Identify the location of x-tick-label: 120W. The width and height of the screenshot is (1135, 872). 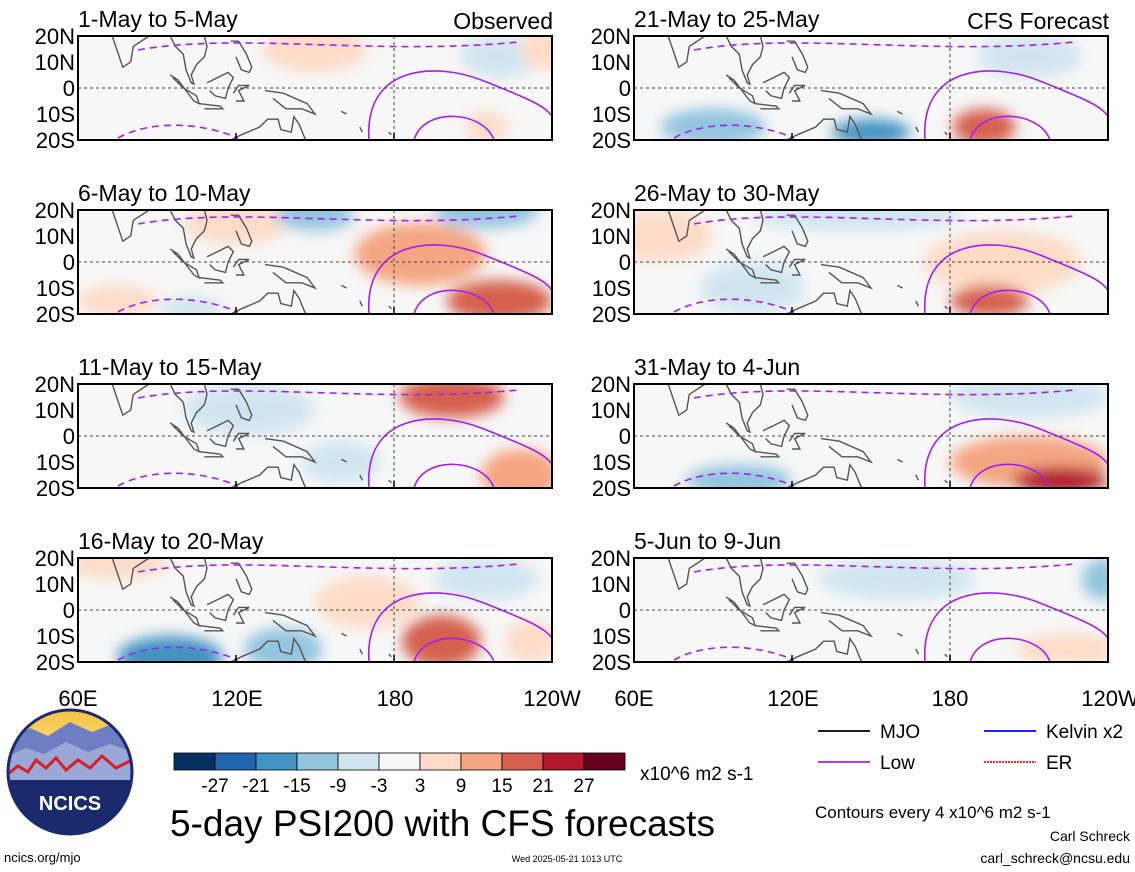
(1108, 698).